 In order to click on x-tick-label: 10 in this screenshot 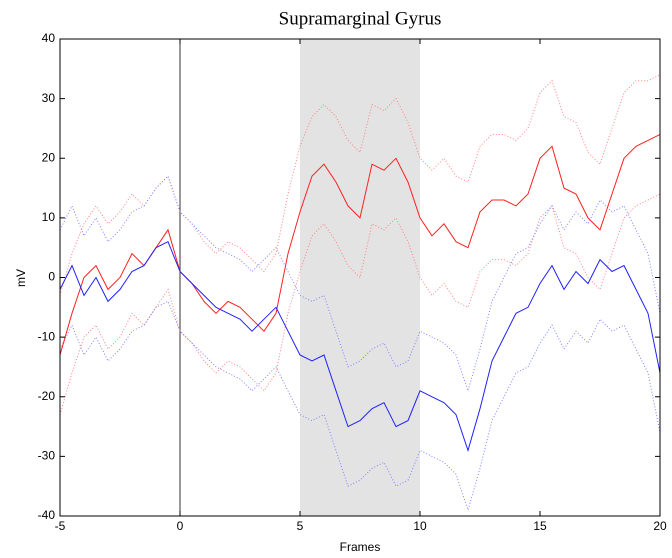, I will do `click(420, 526)`.